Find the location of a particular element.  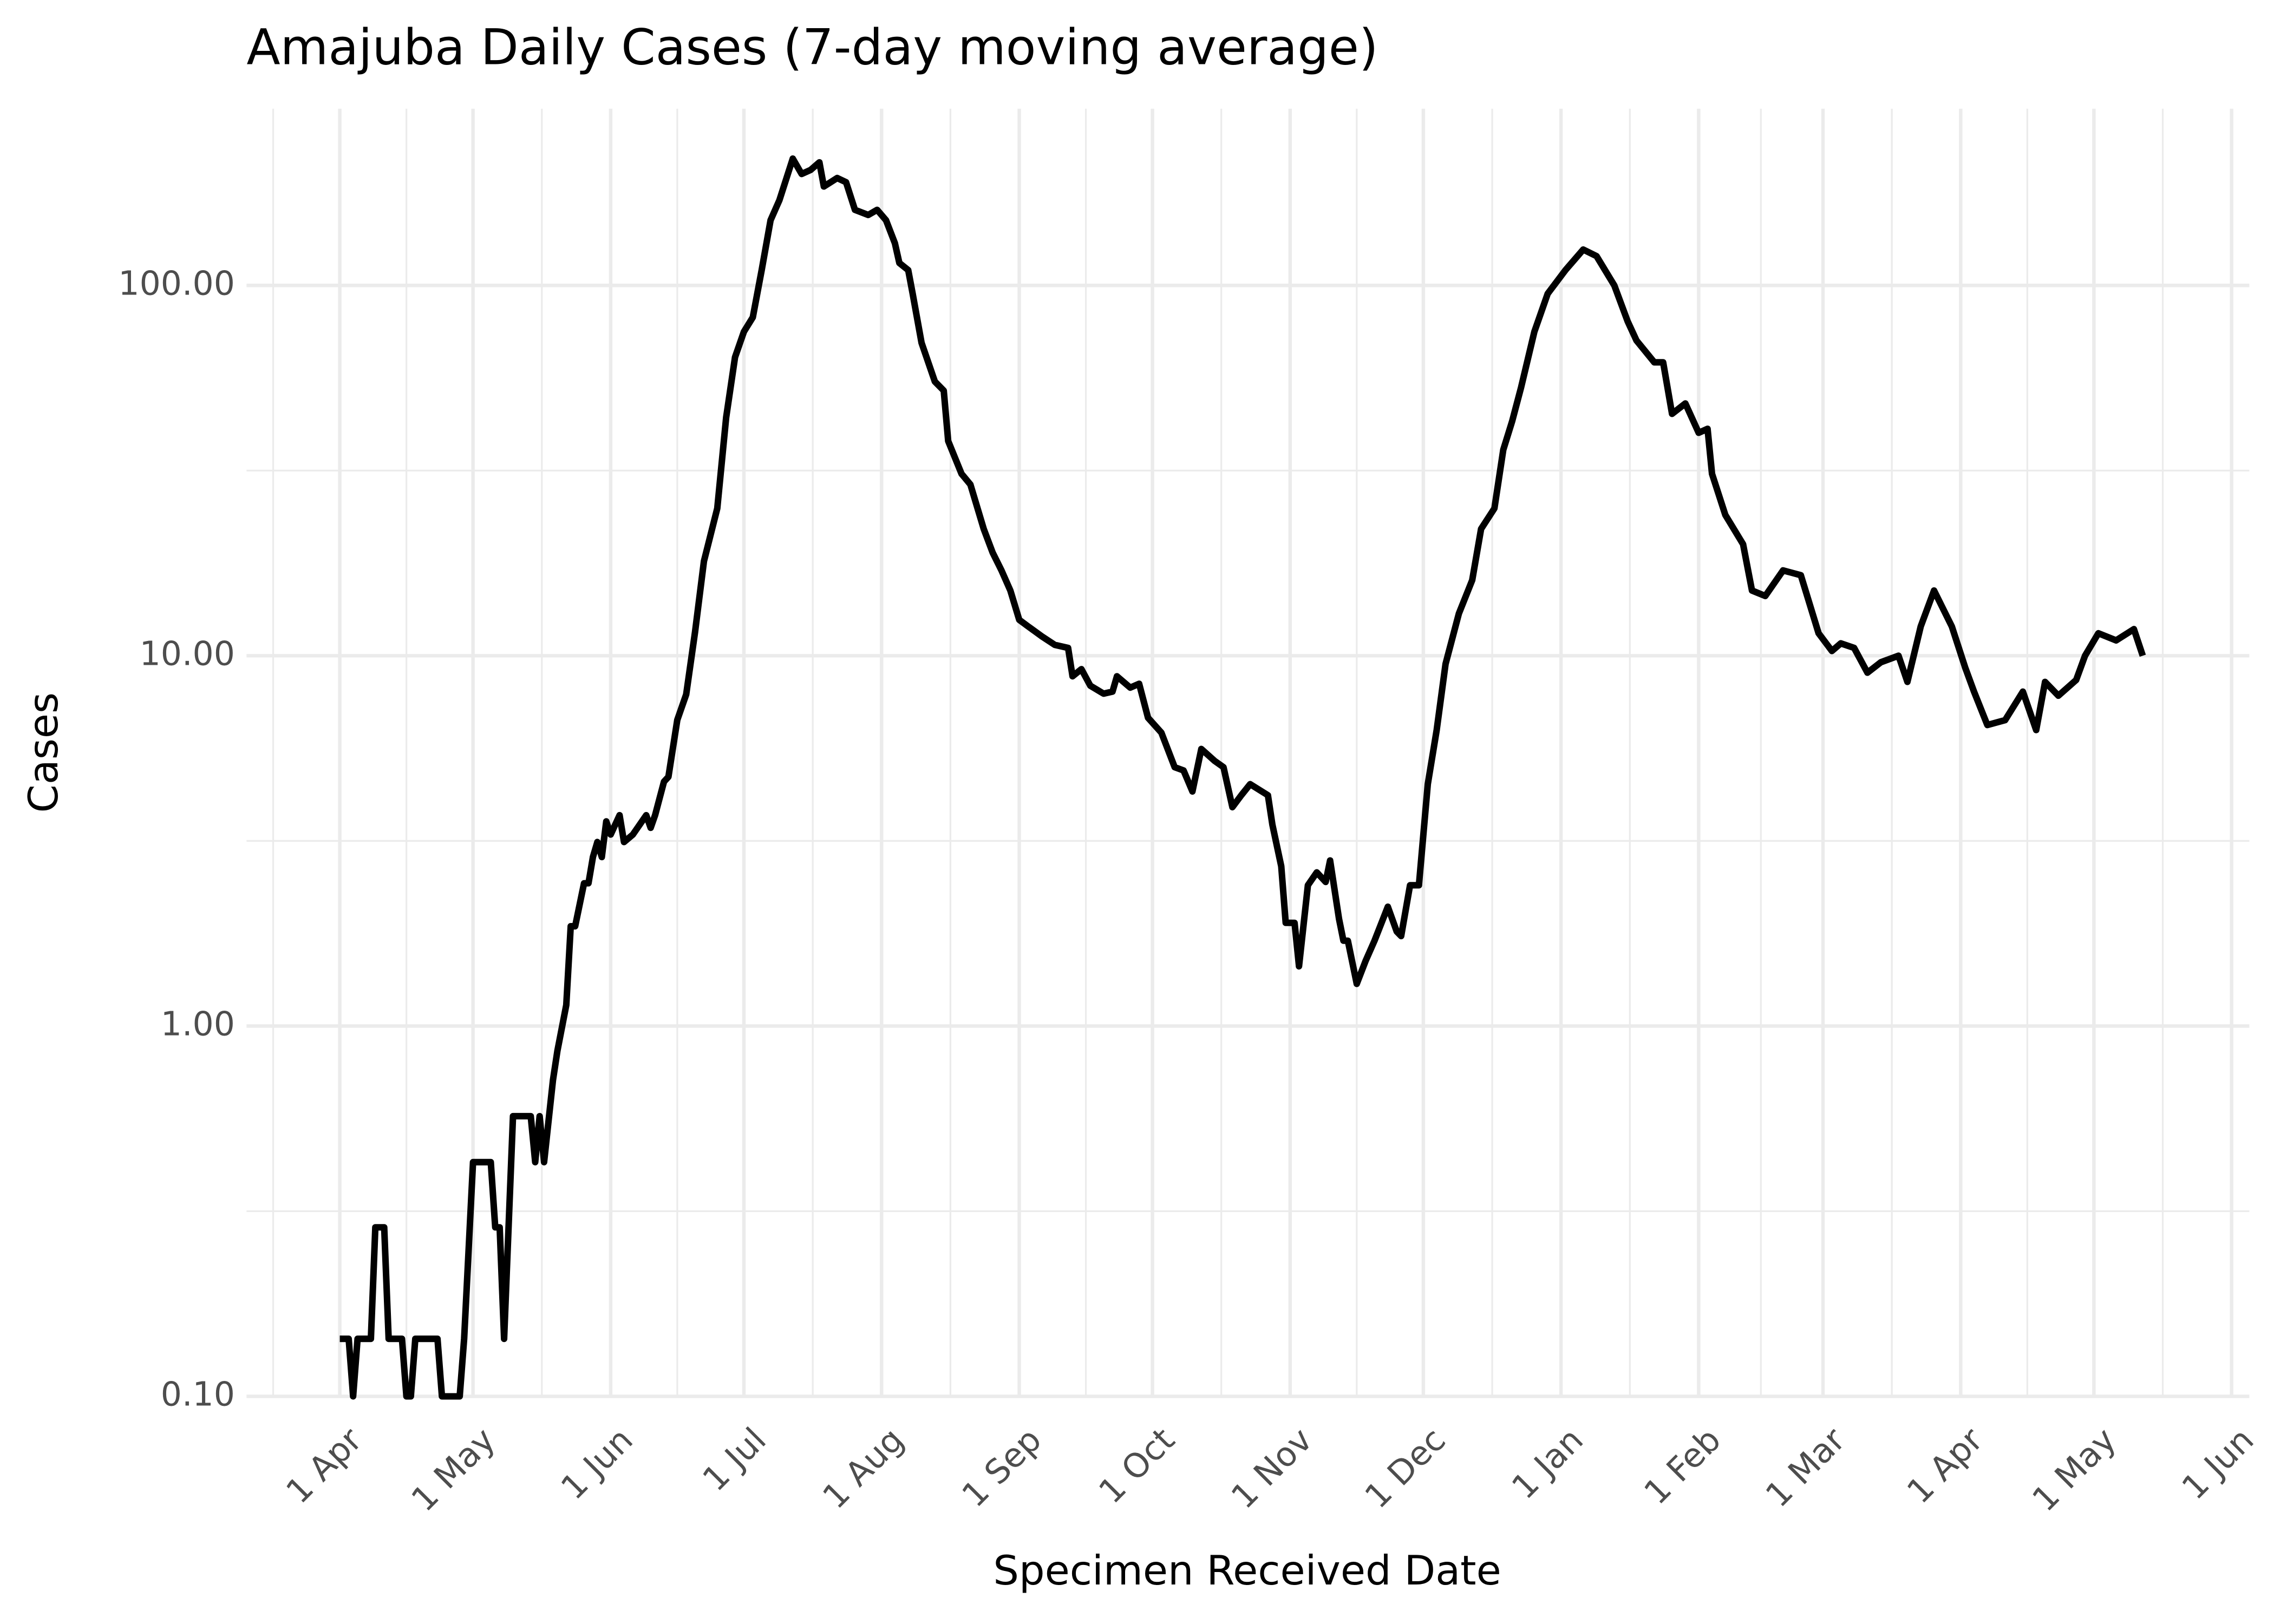

y-tick-label: 1.00 is located at coordinates (198, 1024).